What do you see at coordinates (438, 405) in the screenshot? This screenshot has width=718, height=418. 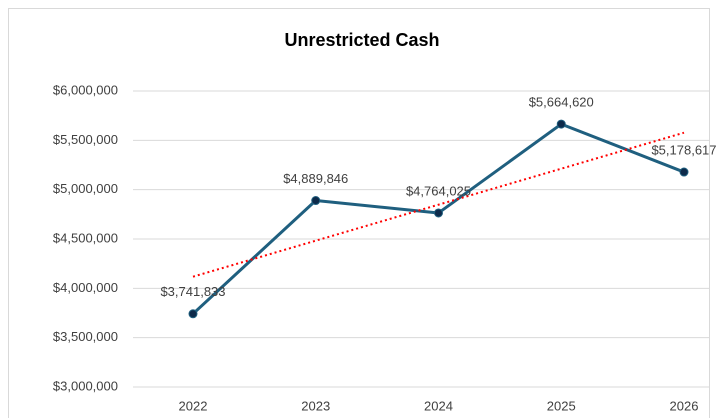 I see `x-tick-label: 2024` at bounding box center [438, 405].